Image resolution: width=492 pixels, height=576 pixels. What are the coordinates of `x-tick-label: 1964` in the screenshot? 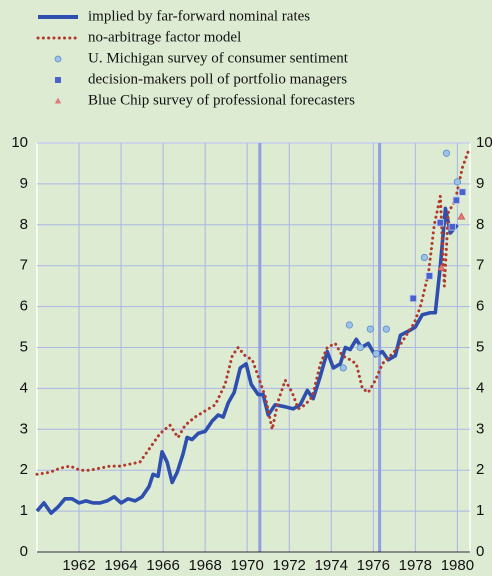 It's located at (120, 565).